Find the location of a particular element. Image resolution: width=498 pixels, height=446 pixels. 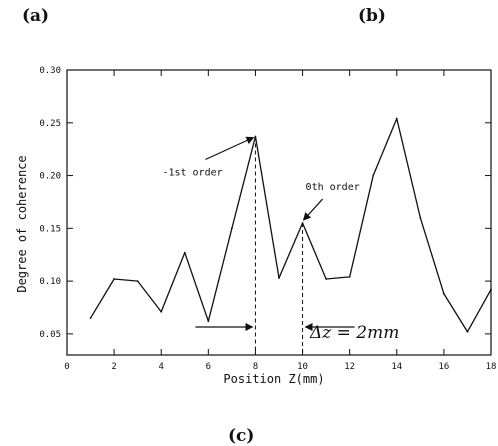

panel-label-b: (b) is located at coordinates (372, 16).